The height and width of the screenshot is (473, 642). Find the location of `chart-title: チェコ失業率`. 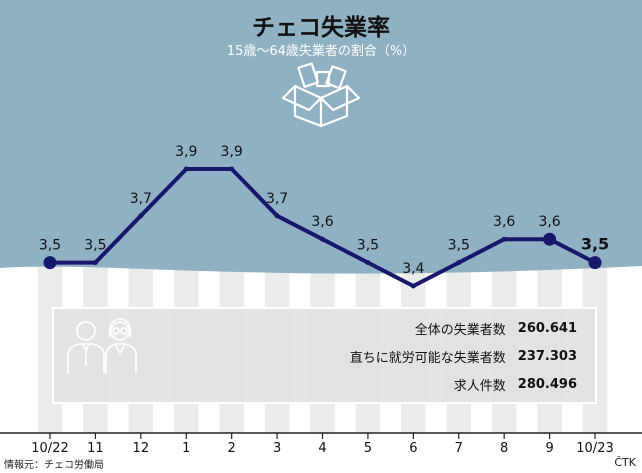

chart-title: チェコ失業率 is located at coordinates (321, 28).